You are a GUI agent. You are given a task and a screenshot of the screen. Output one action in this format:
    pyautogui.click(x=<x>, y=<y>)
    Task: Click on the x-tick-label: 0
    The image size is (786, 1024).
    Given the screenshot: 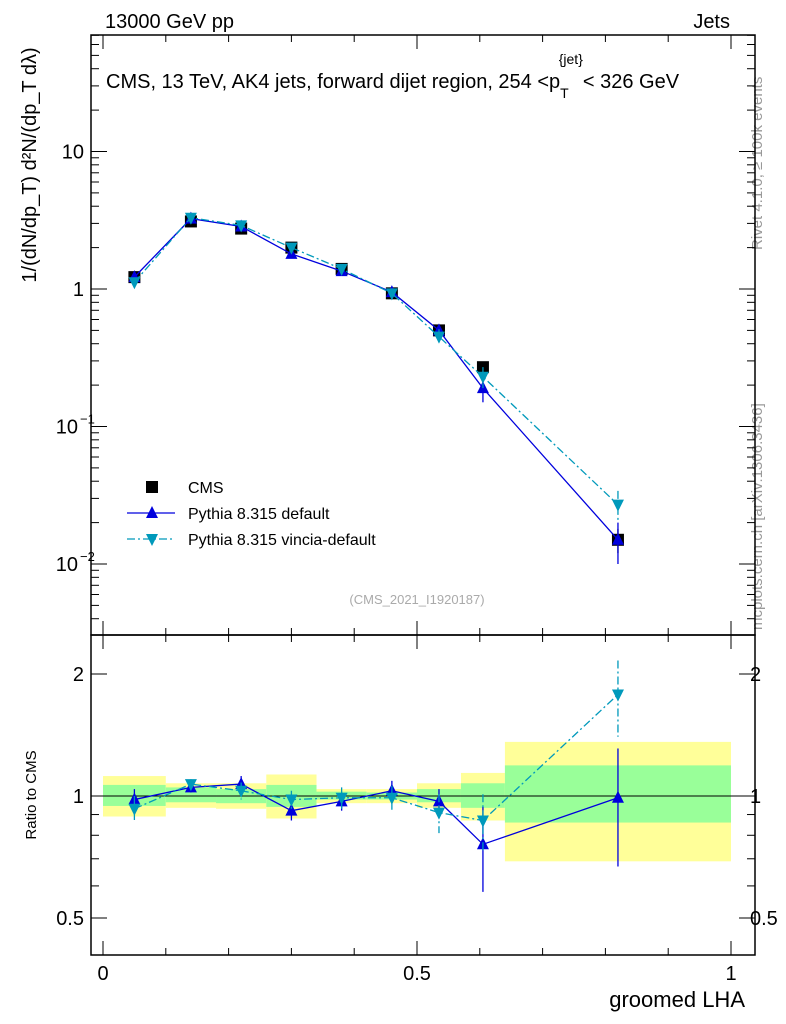 What is the action you would take?
    pyautogui.click(x=102, y=974)
    